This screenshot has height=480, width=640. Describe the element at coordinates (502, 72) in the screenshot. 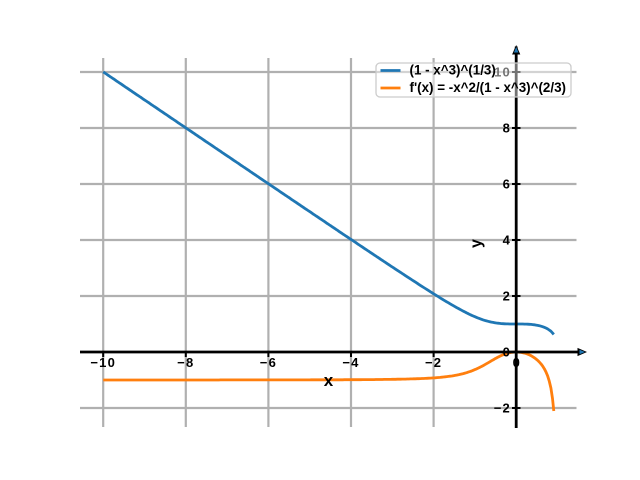

I see `svg-text: 10` at that location.